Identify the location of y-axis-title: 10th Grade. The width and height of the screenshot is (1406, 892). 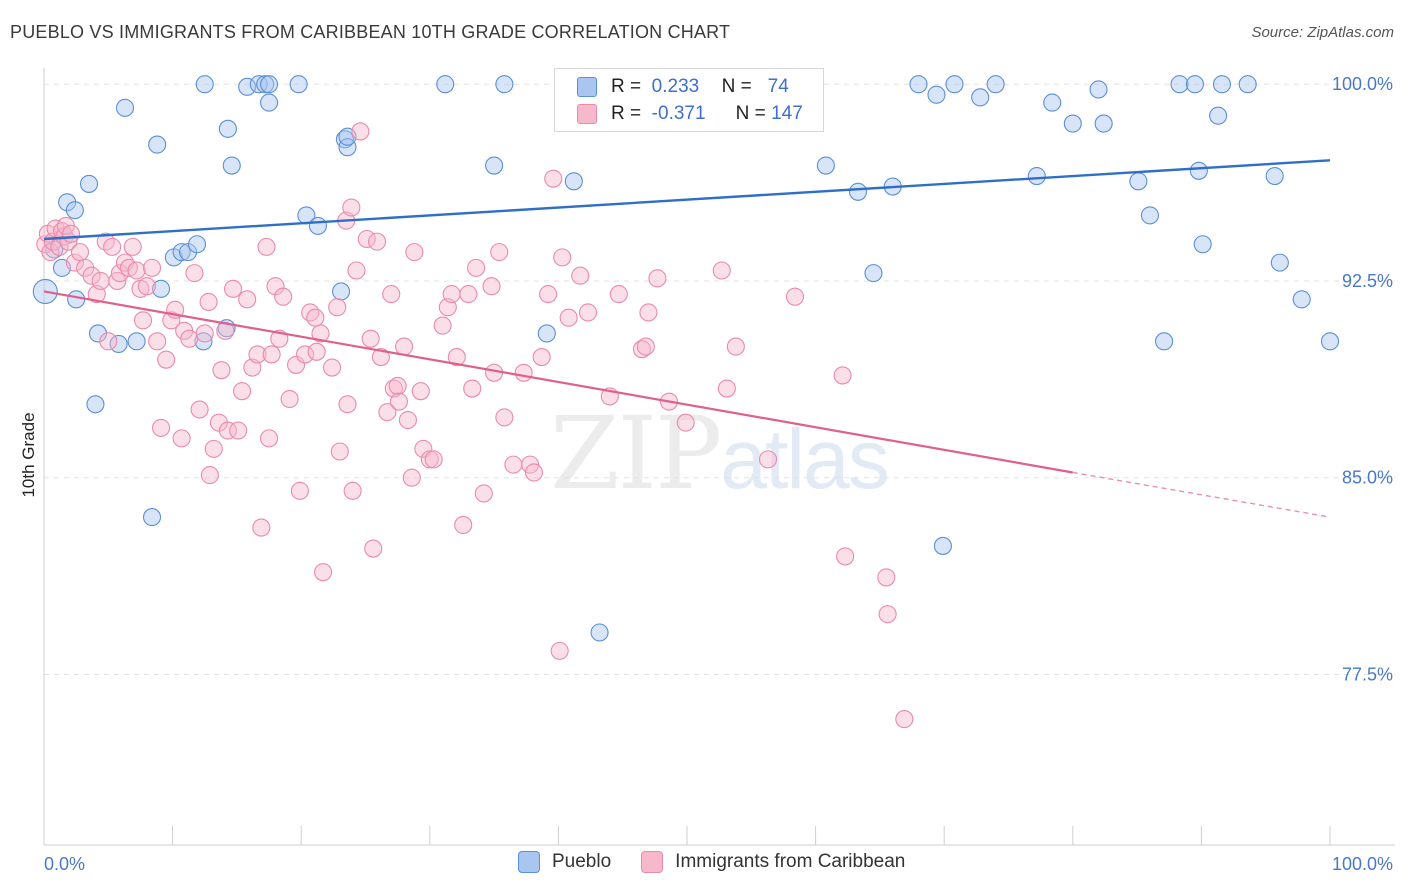
(28, 454).